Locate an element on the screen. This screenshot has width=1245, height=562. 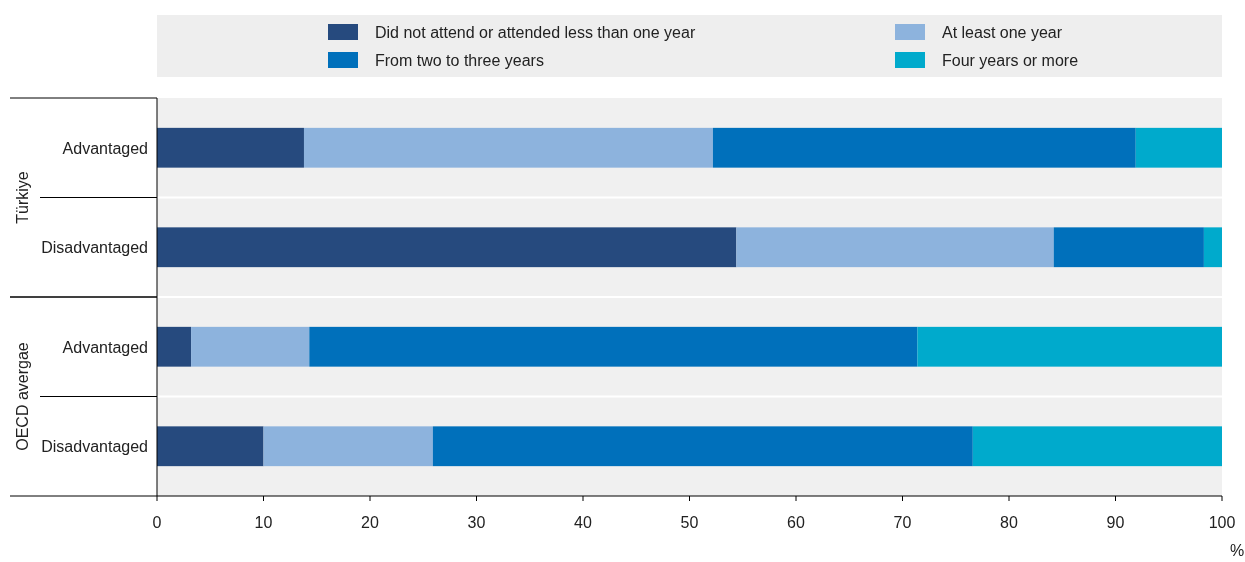
x-tick-label: 10 is located at coordinates (263, 522).